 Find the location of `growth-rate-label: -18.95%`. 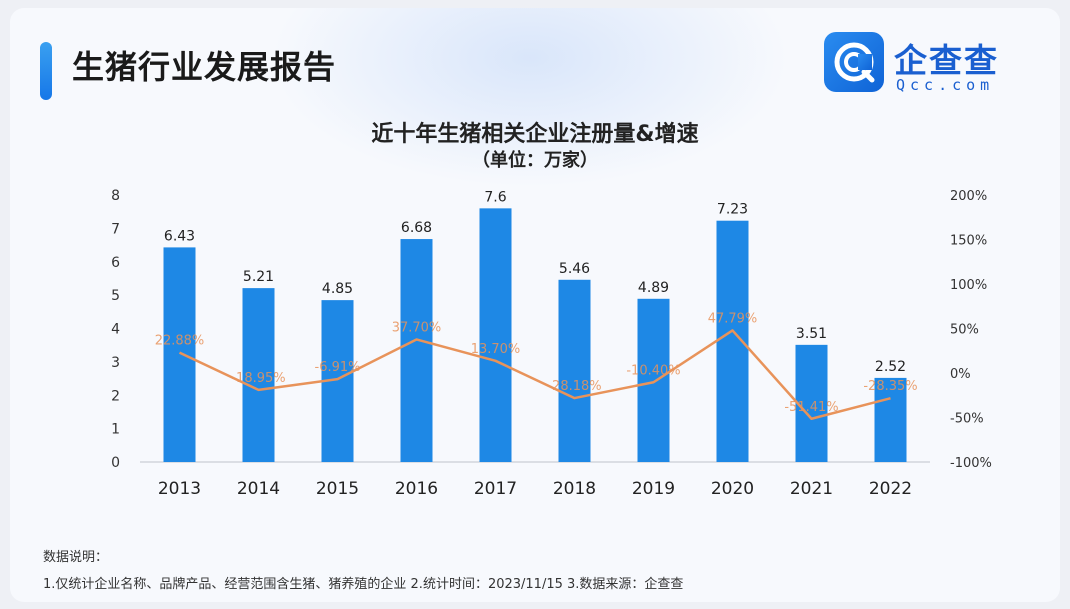

growth-rate-label: -18.95% is located at coordinates (258, 378).